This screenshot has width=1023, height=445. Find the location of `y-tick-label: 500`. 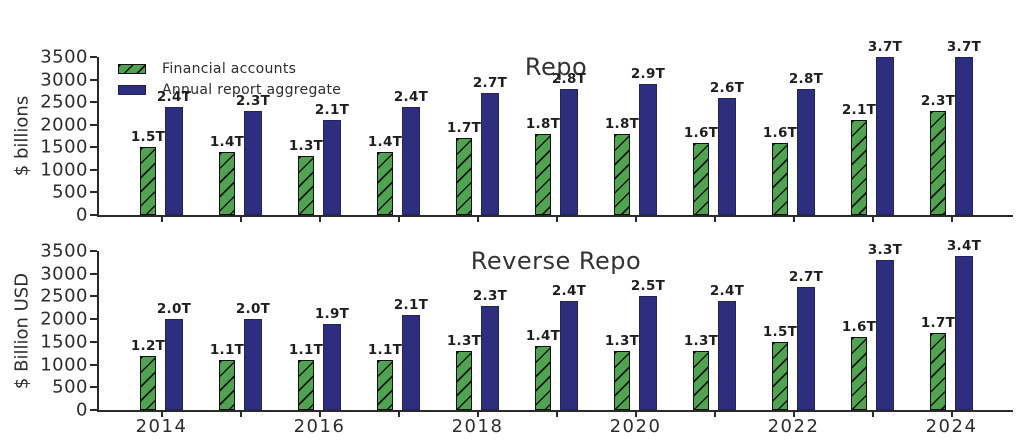

y-tick-label: 500 is located at coordinates (70, 192).